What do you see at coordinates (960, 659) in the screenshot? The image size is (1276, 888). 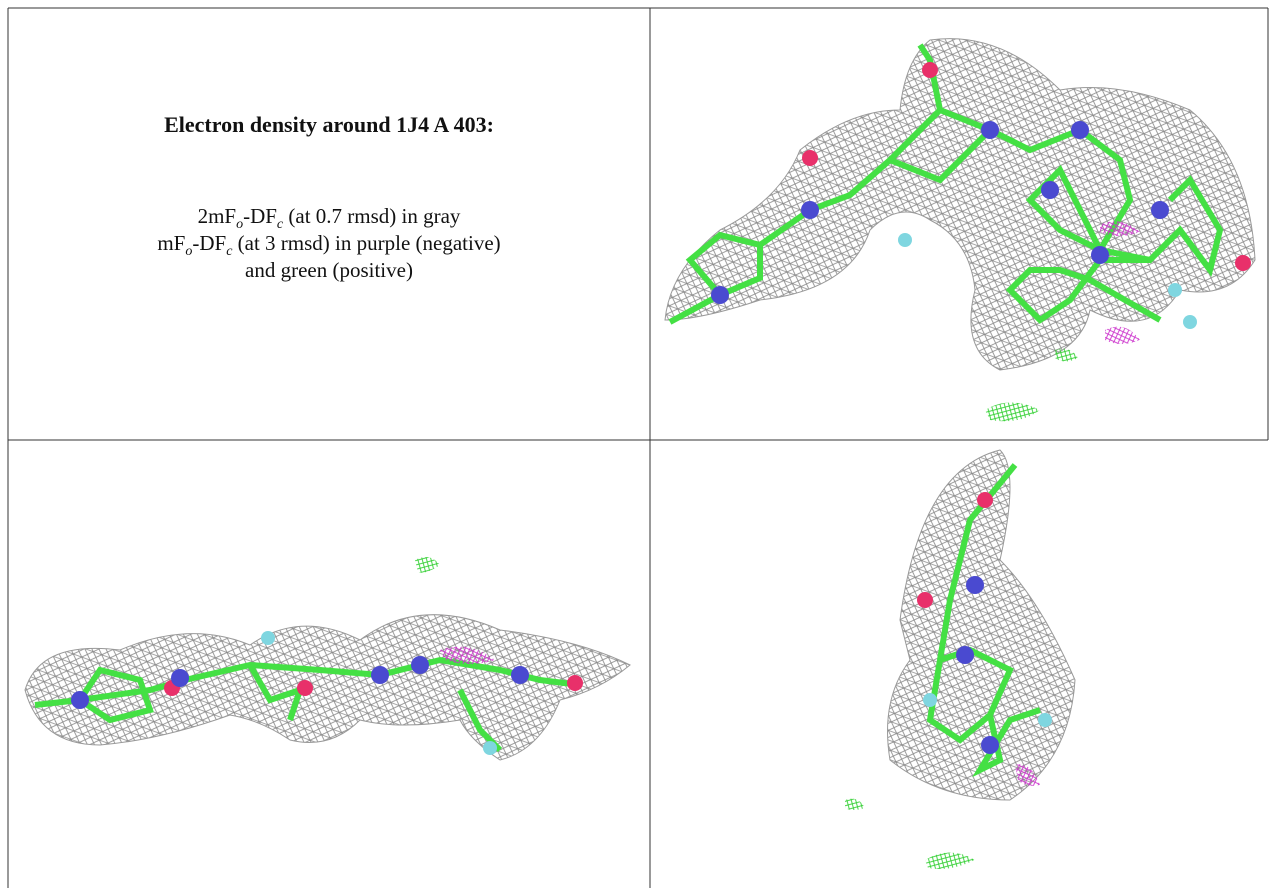 I see `density-view-bottom-right` at bounding box center [960, 659].